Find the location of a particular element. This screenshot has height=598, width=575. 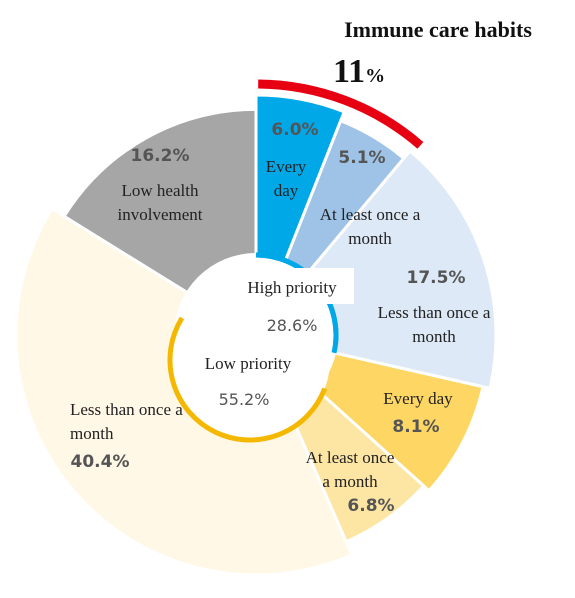

high-priority-label: High priority is located at coordinates (292, 287).